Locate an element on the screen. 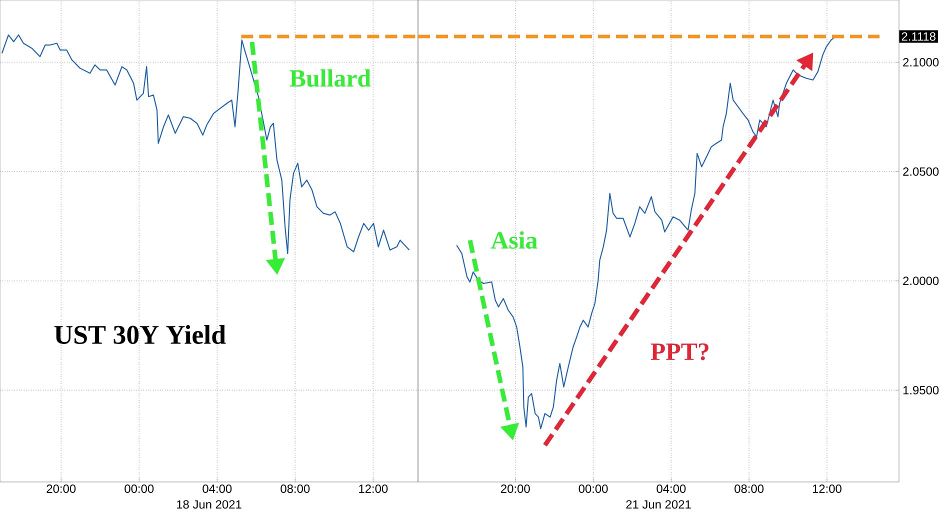 This screenshot has height=515, width=948. annotation: Asia is located at coordinates (514, 240).